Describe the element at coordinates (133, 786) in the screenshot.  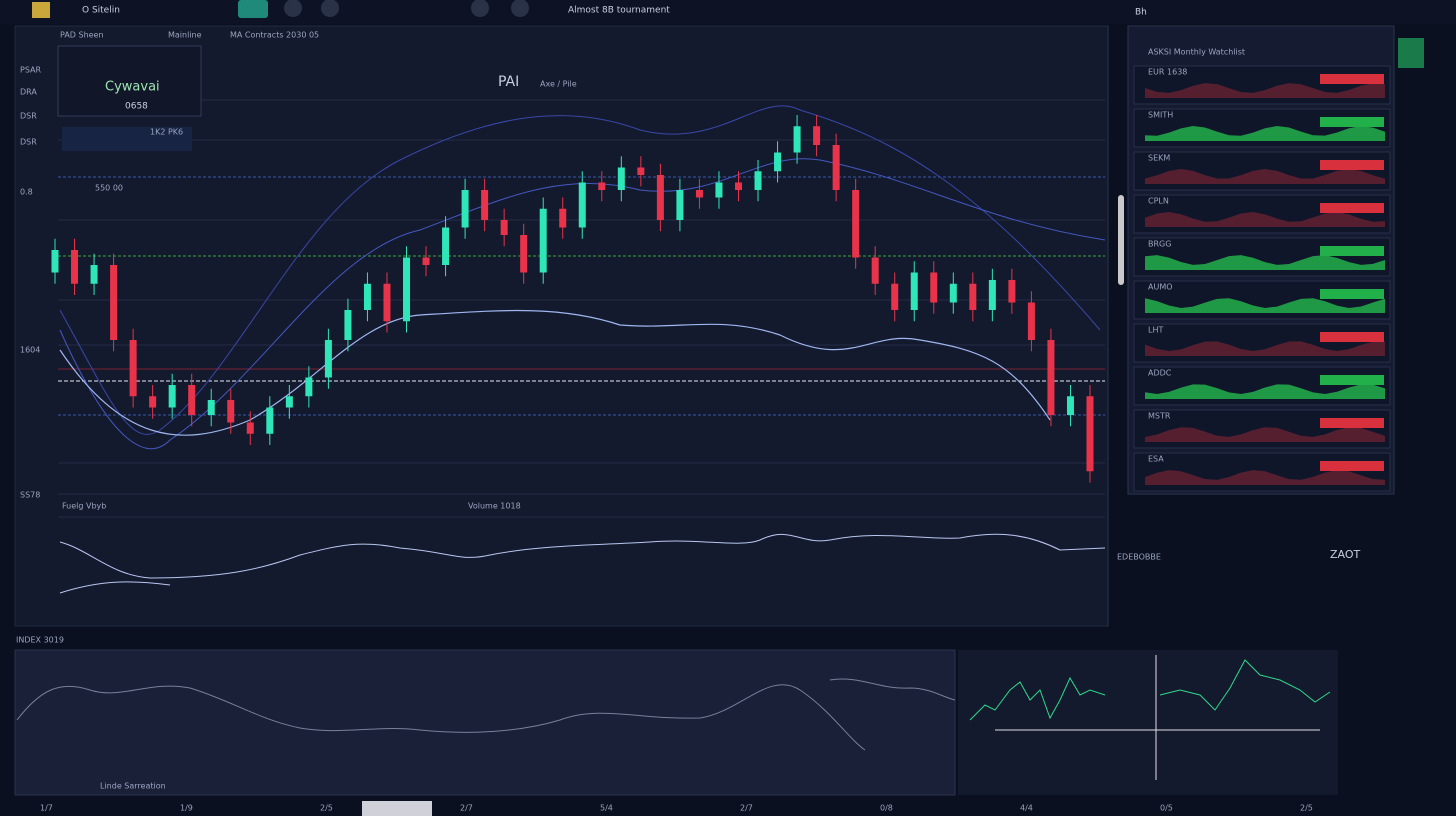
I see `bottom-footer: Linde Sarreation` at that location.